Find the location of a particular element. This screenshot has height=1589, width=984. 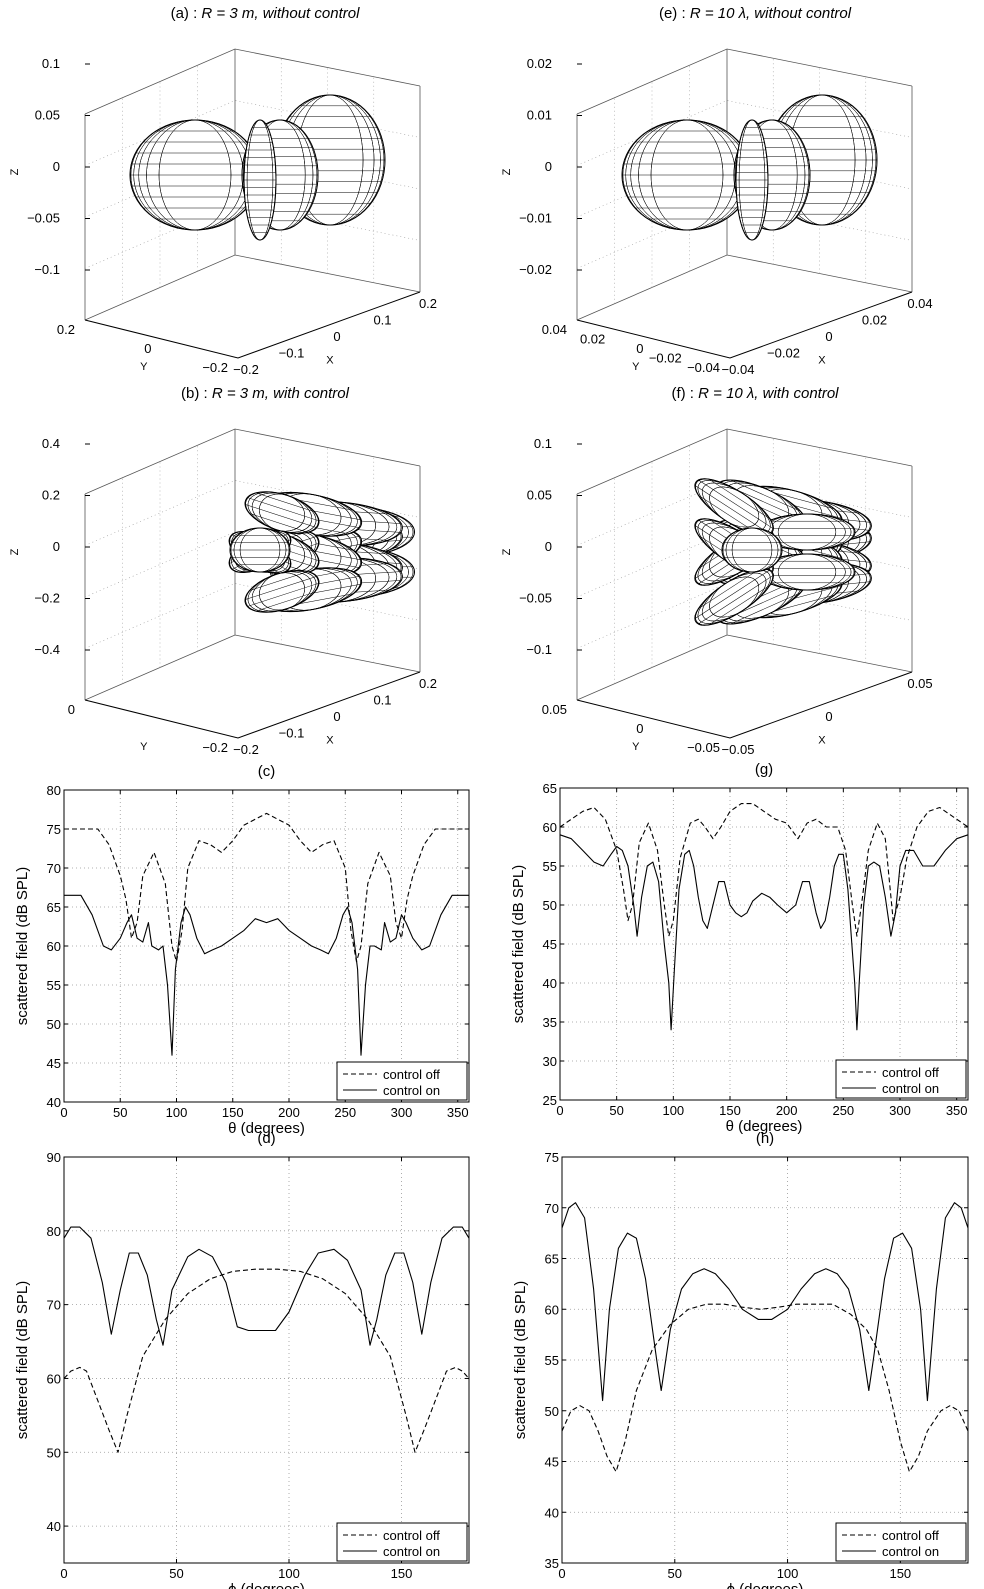

legend-box is located at coordinates (901, 1079).